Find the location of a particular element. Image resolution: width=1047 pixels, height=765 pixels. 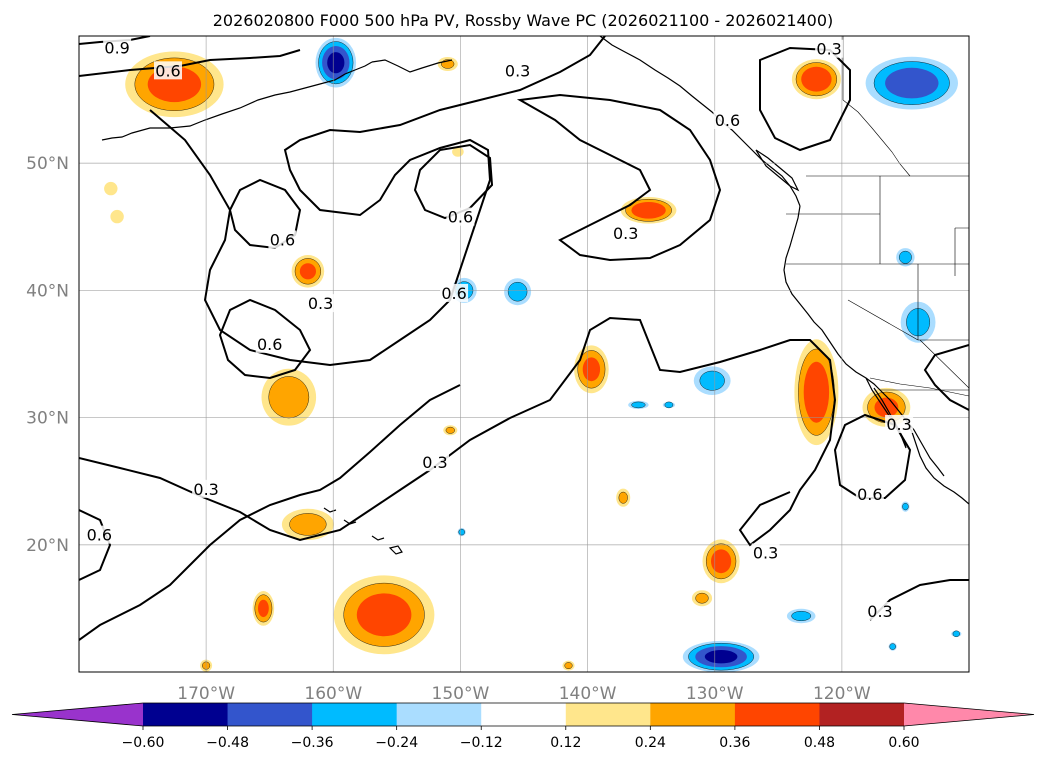

contour-0.6-west-edge is located at coordinates (95, 545).